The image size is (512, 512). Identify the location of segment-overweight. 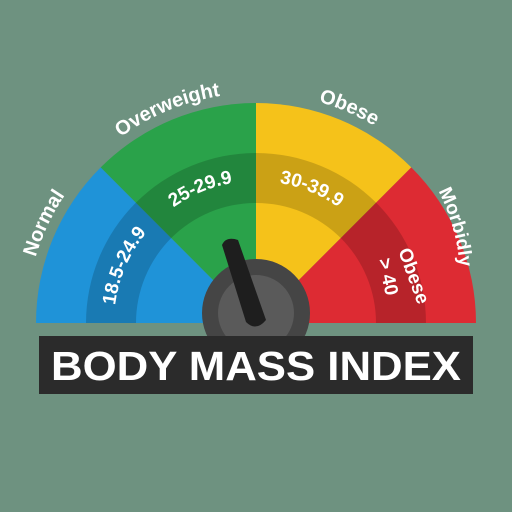
(178, 213).